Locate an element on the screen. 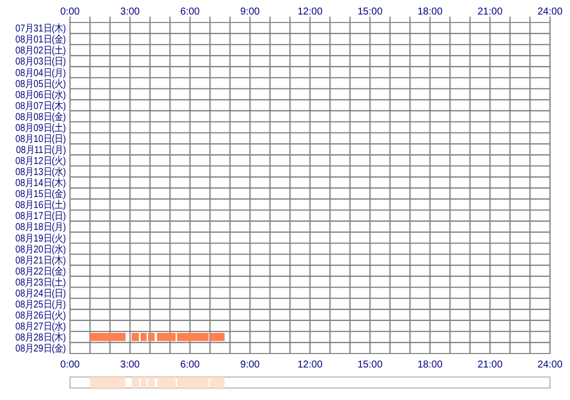 The image size is (570, 400). y-tick-label: 08月07日(木) is located at coordinates (40, 105).